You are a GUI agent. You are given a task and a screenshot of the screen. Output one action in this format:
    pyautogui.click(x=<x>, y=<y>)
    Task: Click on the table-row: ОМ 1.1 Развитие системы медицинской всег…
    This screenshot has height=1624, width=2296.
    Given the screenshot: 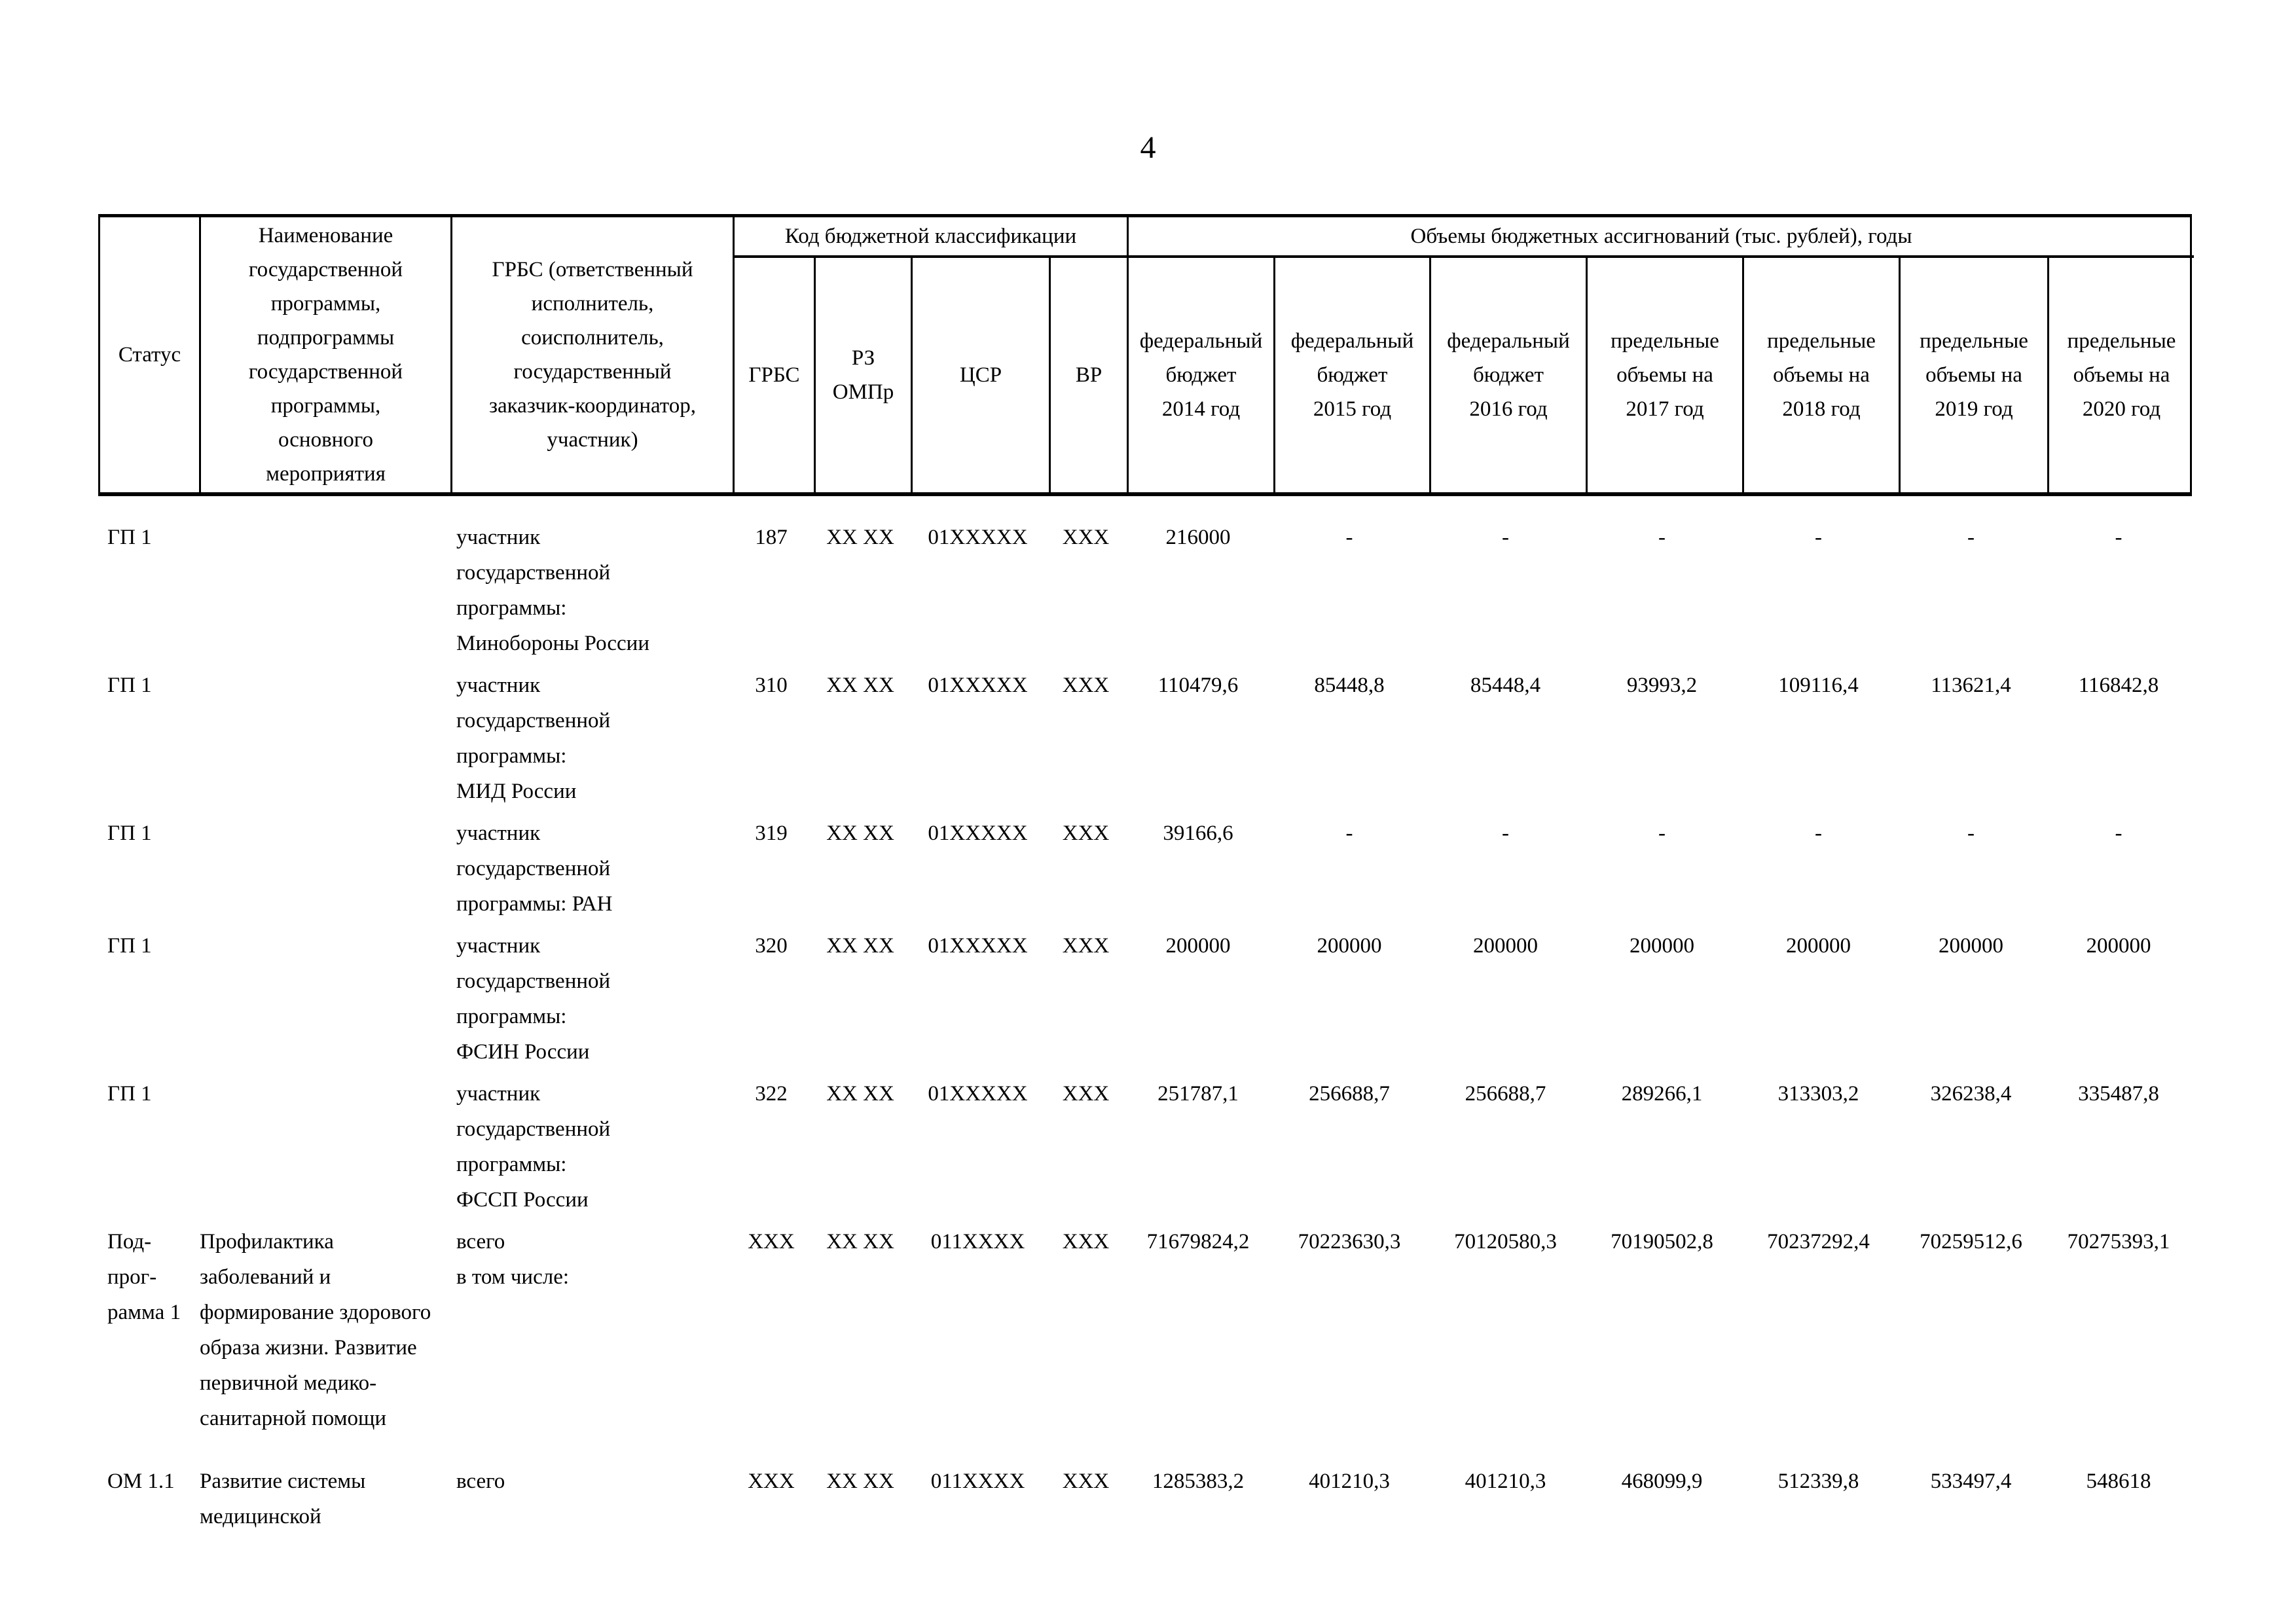 What is the action you would take?
    pyautogui.click(x=1145, y=1499)
    